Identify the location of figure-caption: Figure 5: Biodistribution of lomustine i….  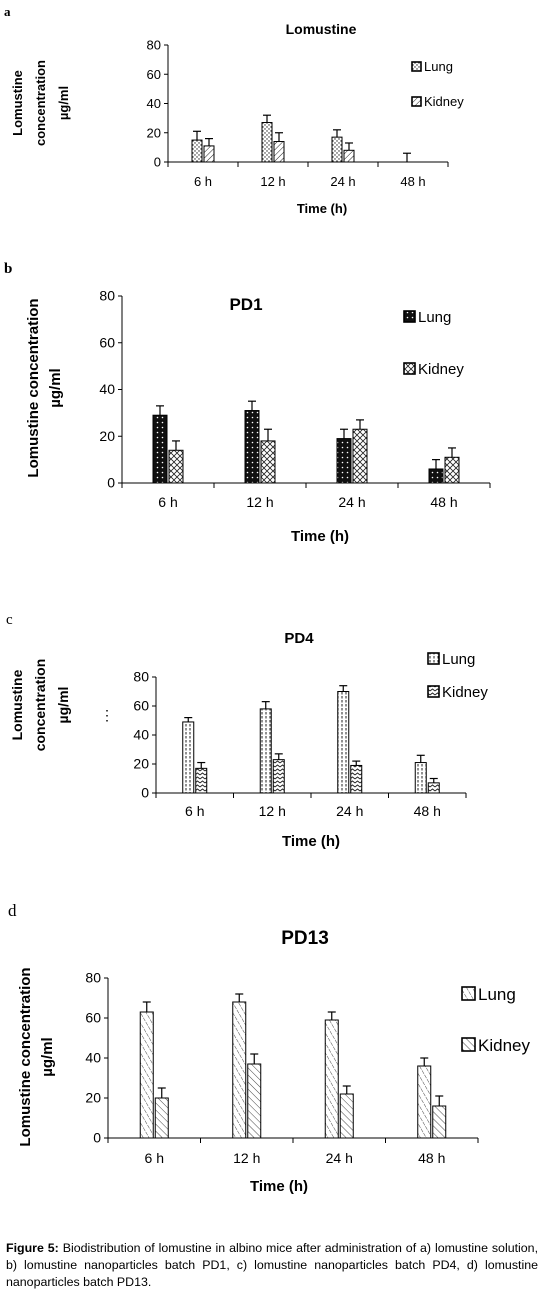
(272, 1265).